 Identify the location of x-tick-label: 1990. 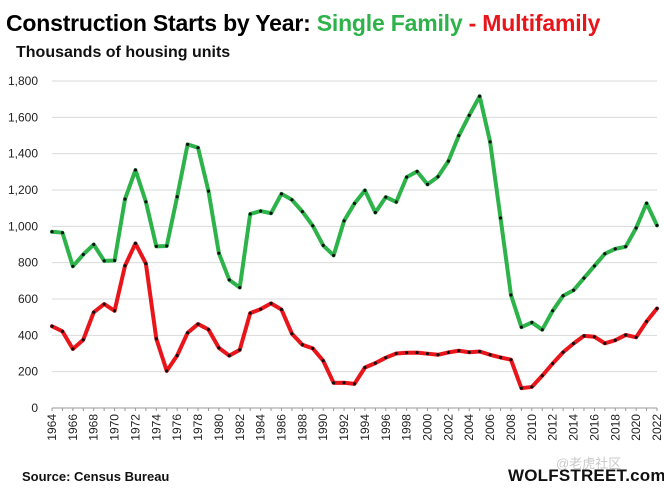
(323, 427).